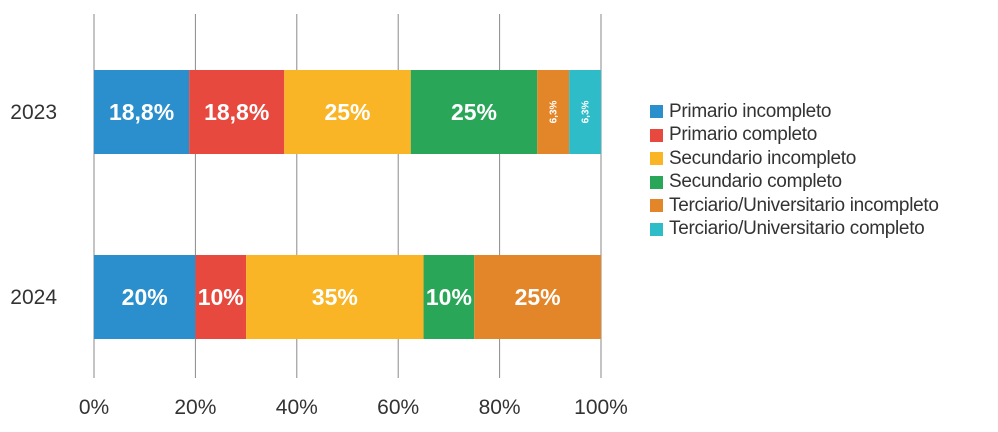 This screenshot has width=998, height=432. What do you see at coordinates (33, 297) in the screenshot?
I see `y-category-label: 2024` at bounding box center [33, 297].